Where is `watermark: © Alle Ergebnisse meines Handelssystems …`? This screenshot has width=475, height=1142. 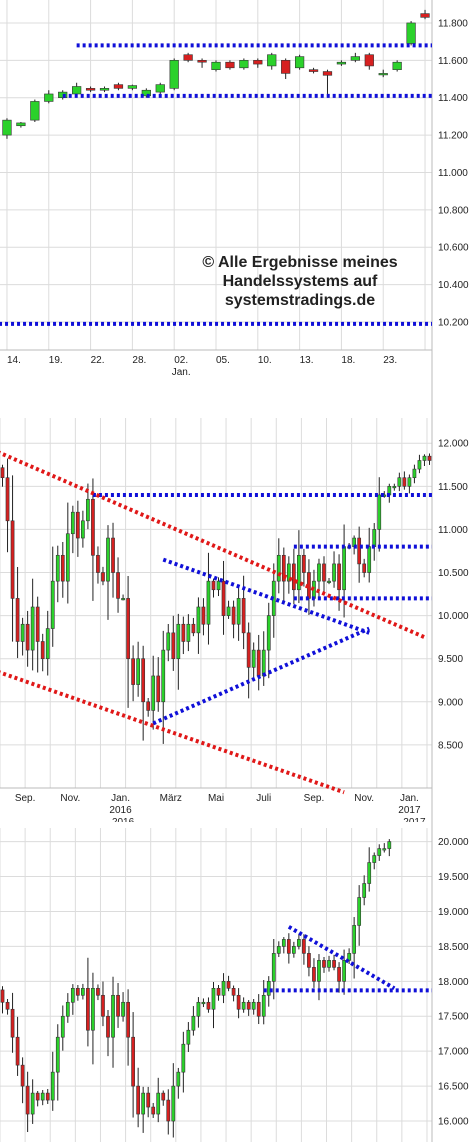
watermark: © Alle Ergebnisse meines Handelssystems … is located at coordinates (300, 281).